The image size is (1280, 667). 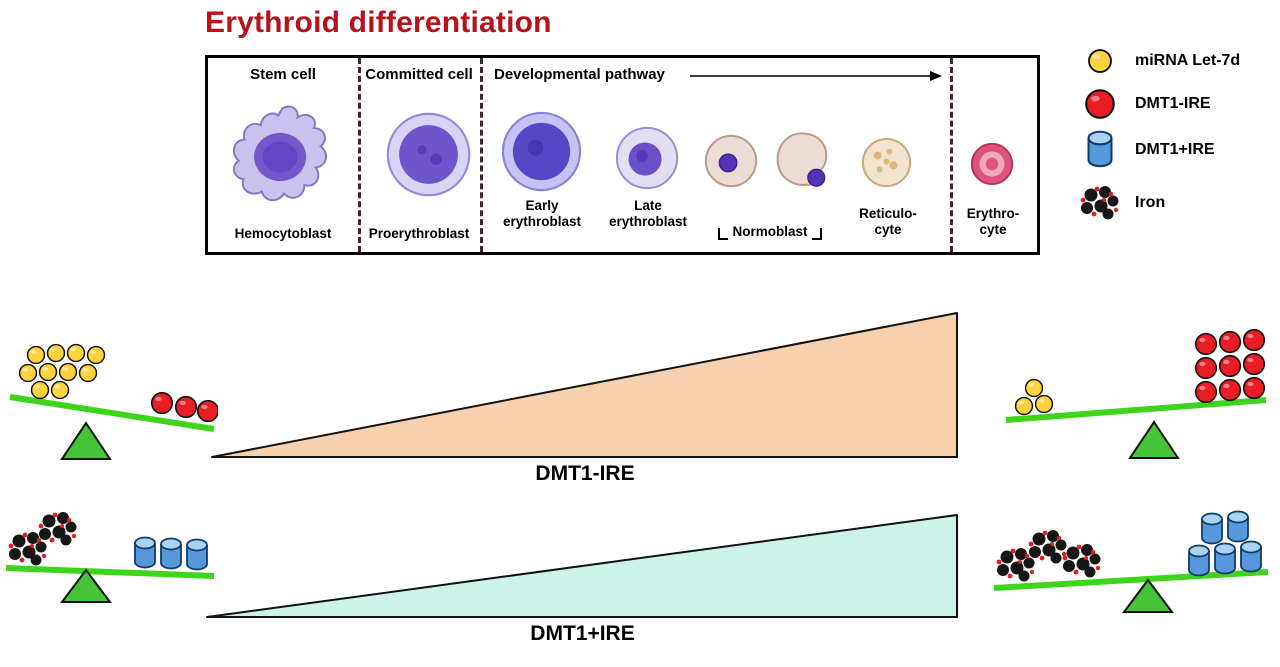 I want to click on header-stem-cell: Stem cell, so click(x=283, y=74).